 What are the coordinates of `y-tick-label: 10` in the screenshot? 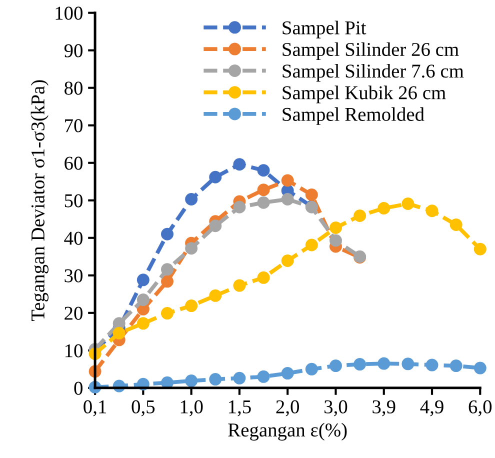 It's located at (74, 351).